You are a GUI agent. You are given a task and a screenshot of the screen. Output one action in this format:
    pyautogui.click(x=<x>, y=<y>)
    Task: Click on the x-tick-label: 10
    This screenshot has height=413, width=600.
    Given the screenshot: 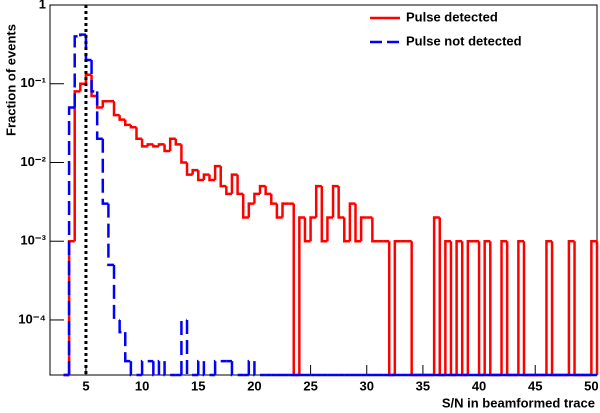 What is the action you would take?
    pyautogui.click(x=142, y=385)
    